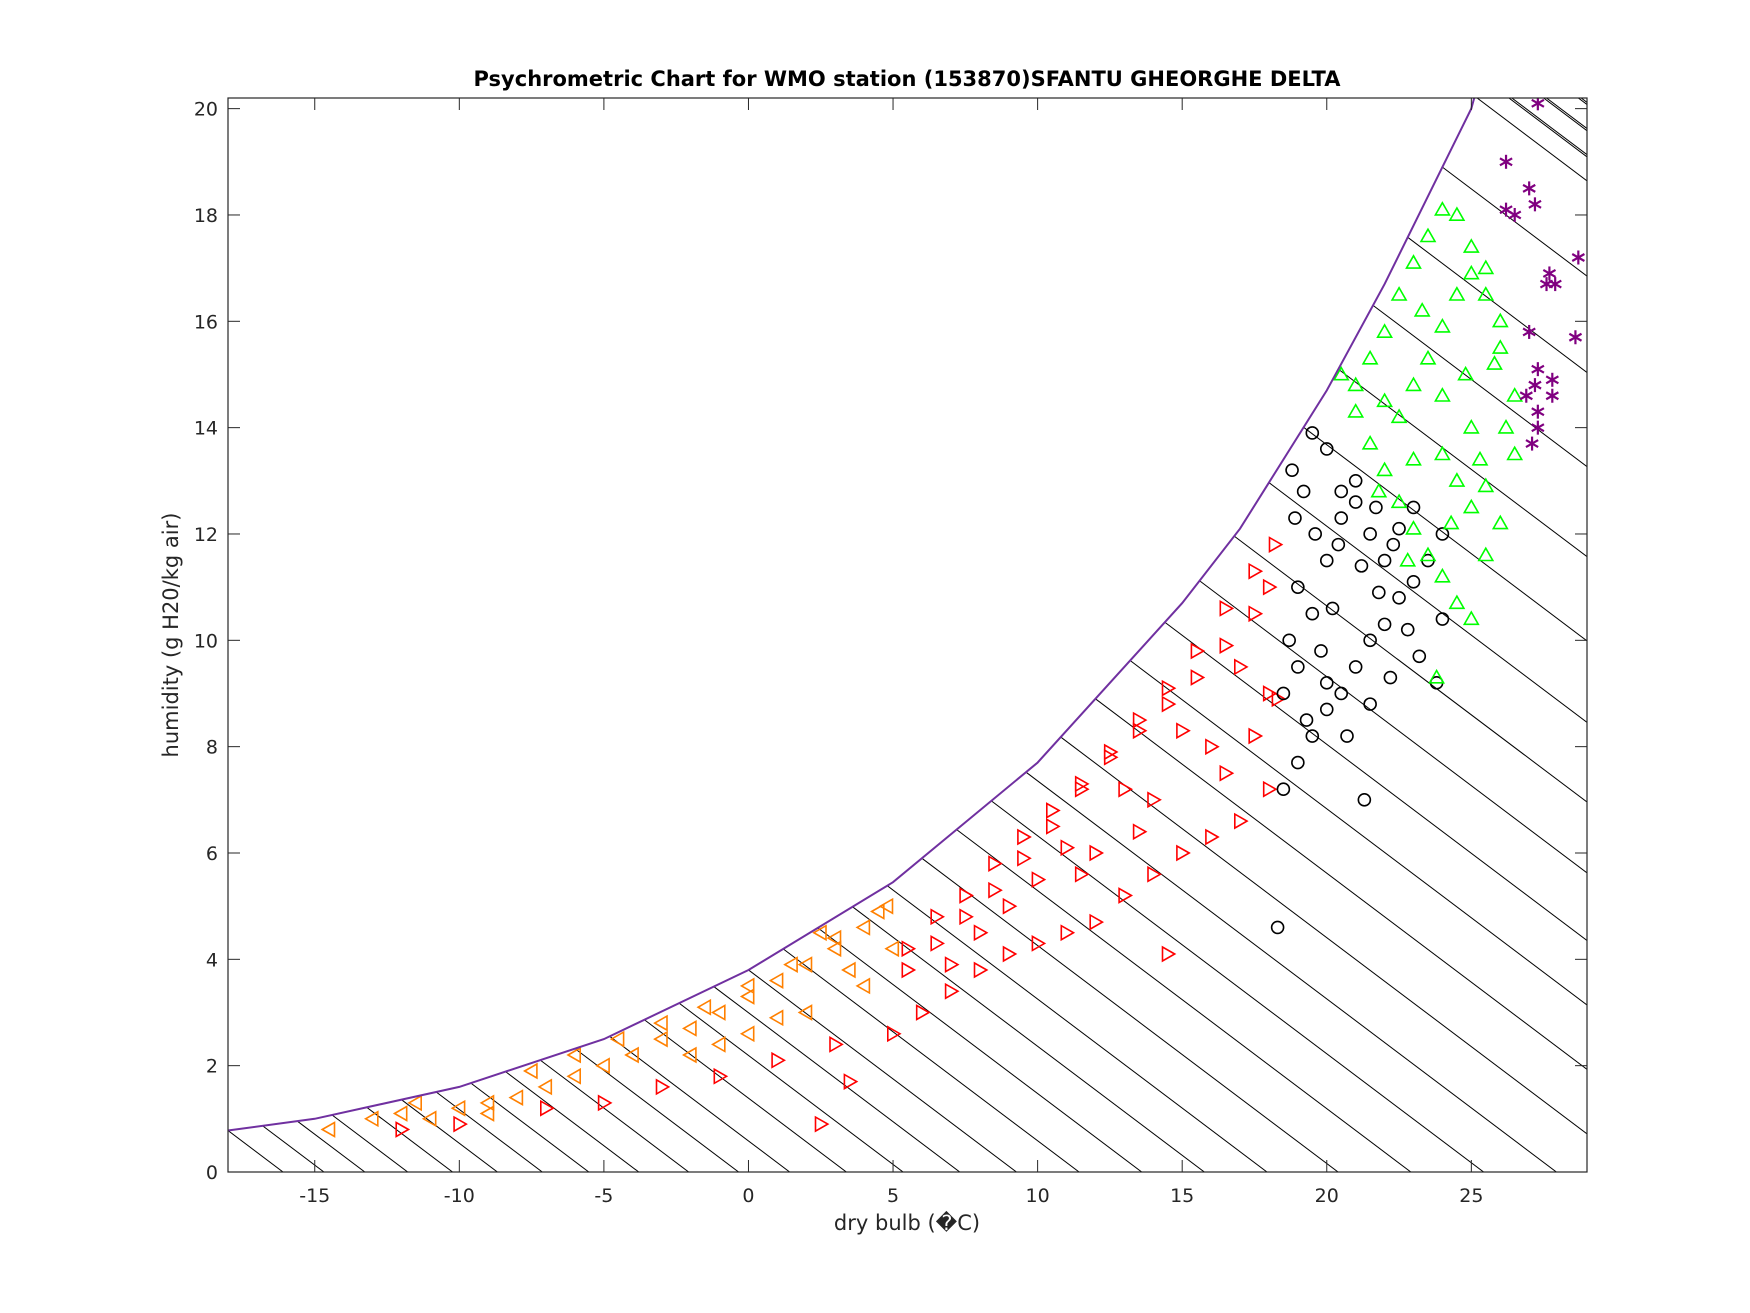 The image size is (1750, 1313). I want to click on y-tick-label: 6, so click(212, 854).